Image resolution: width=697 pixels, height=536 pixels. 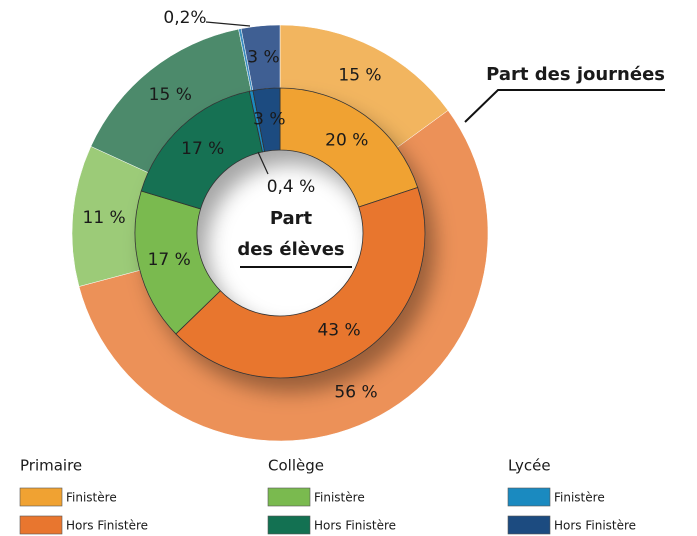 I want to click on legend-title: Collège, so click(x=296, y=466).